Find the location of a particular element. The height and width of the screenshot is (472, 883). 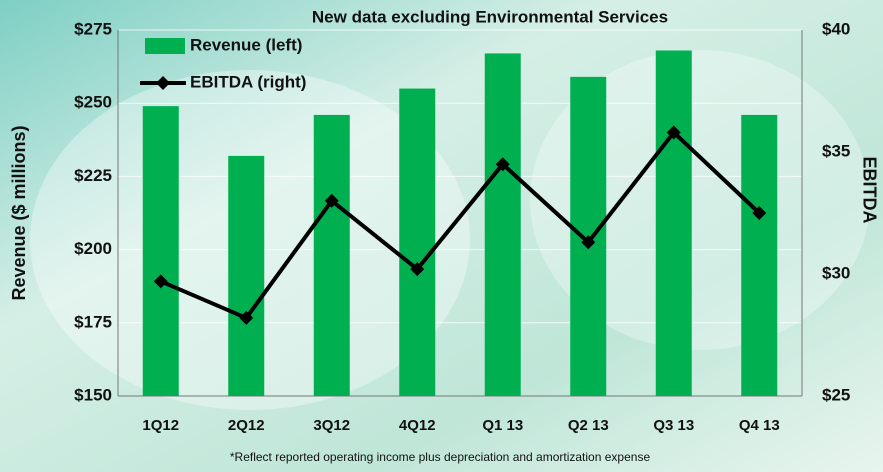

y2-axis-title: EBITDA is located at coordinates (869, 190).